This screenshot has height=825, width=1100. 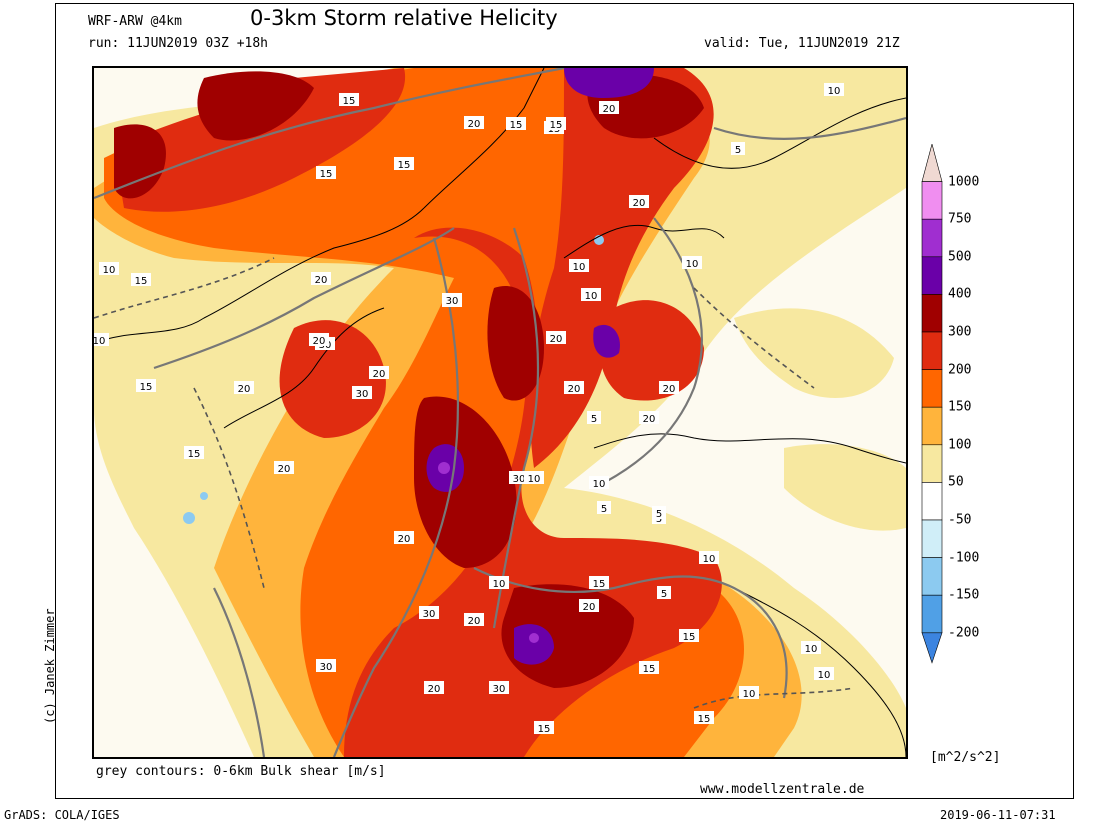 I want to click on generation-timestamp: 2019-06-11-07:31, so click(x=998, y=815).